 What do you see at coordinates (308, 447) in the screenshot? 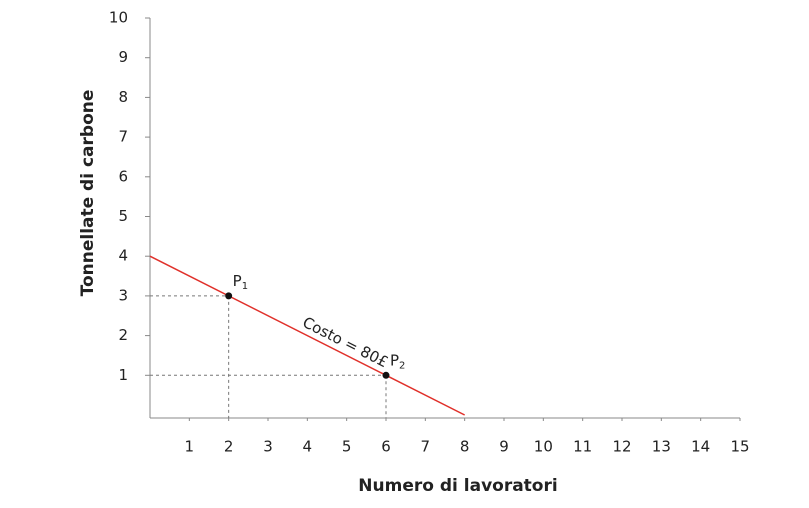
I see `x-tick-label: 4` at bounding box center [308, 447].